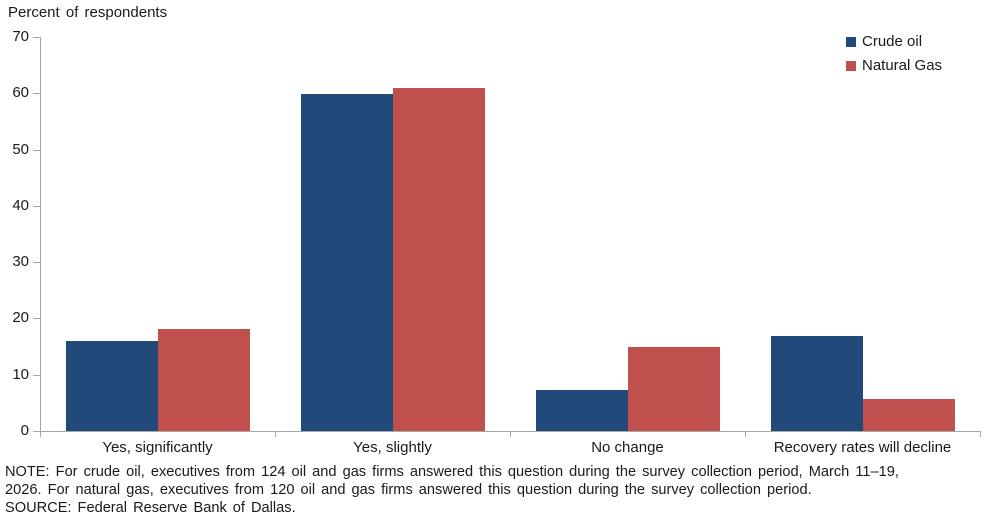 Image resolution: width=997 pixels, height=529 pixels. I want to click on y-axis-tick-label: 50, so click(20, 149).